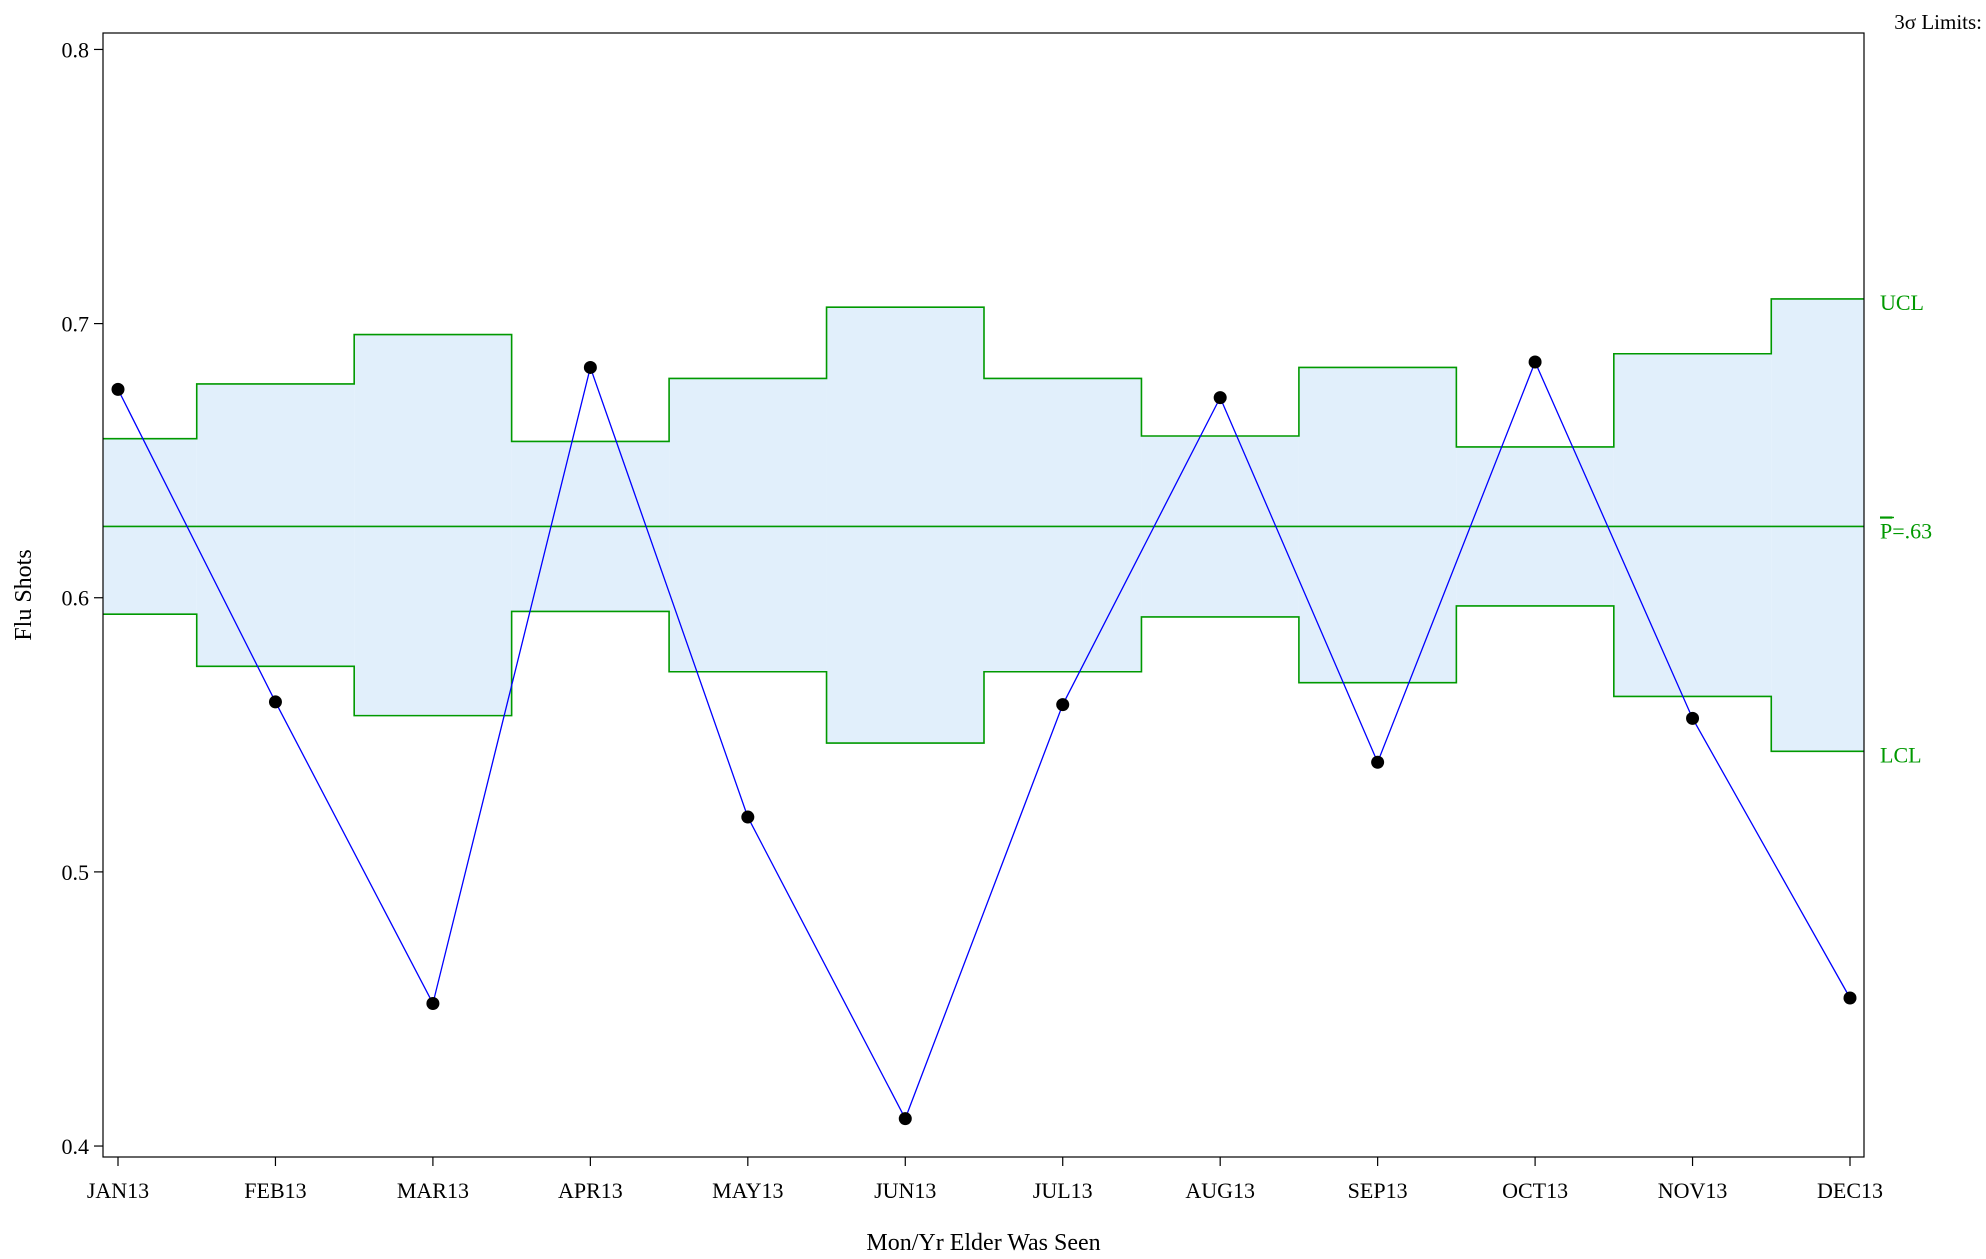 The height and width of the screenshot is (1259, 1986). Describe the element at coordinates (1850, 1190) in the screenshot. I see `x-tick-label: DEC13` at that location.